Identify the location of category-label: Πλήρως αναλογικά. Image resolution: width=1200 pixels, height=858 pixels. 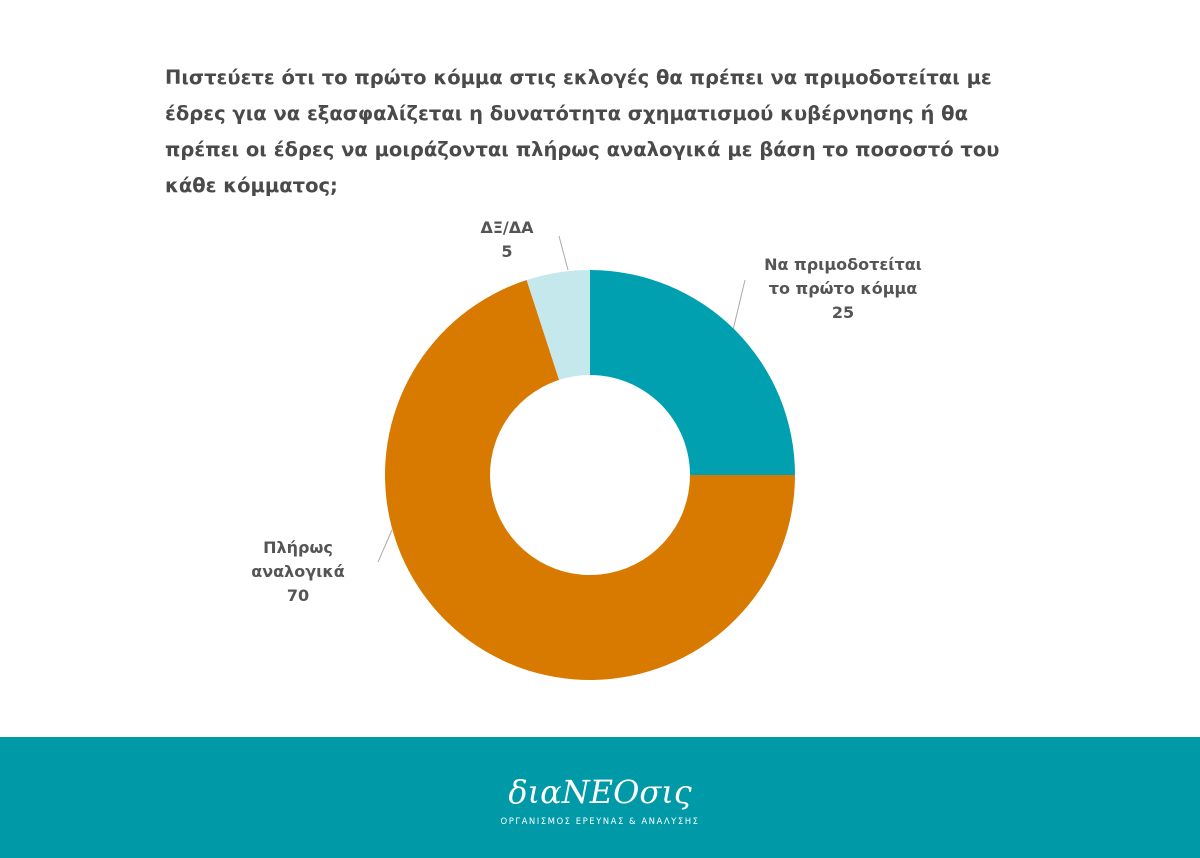
(298, 559).